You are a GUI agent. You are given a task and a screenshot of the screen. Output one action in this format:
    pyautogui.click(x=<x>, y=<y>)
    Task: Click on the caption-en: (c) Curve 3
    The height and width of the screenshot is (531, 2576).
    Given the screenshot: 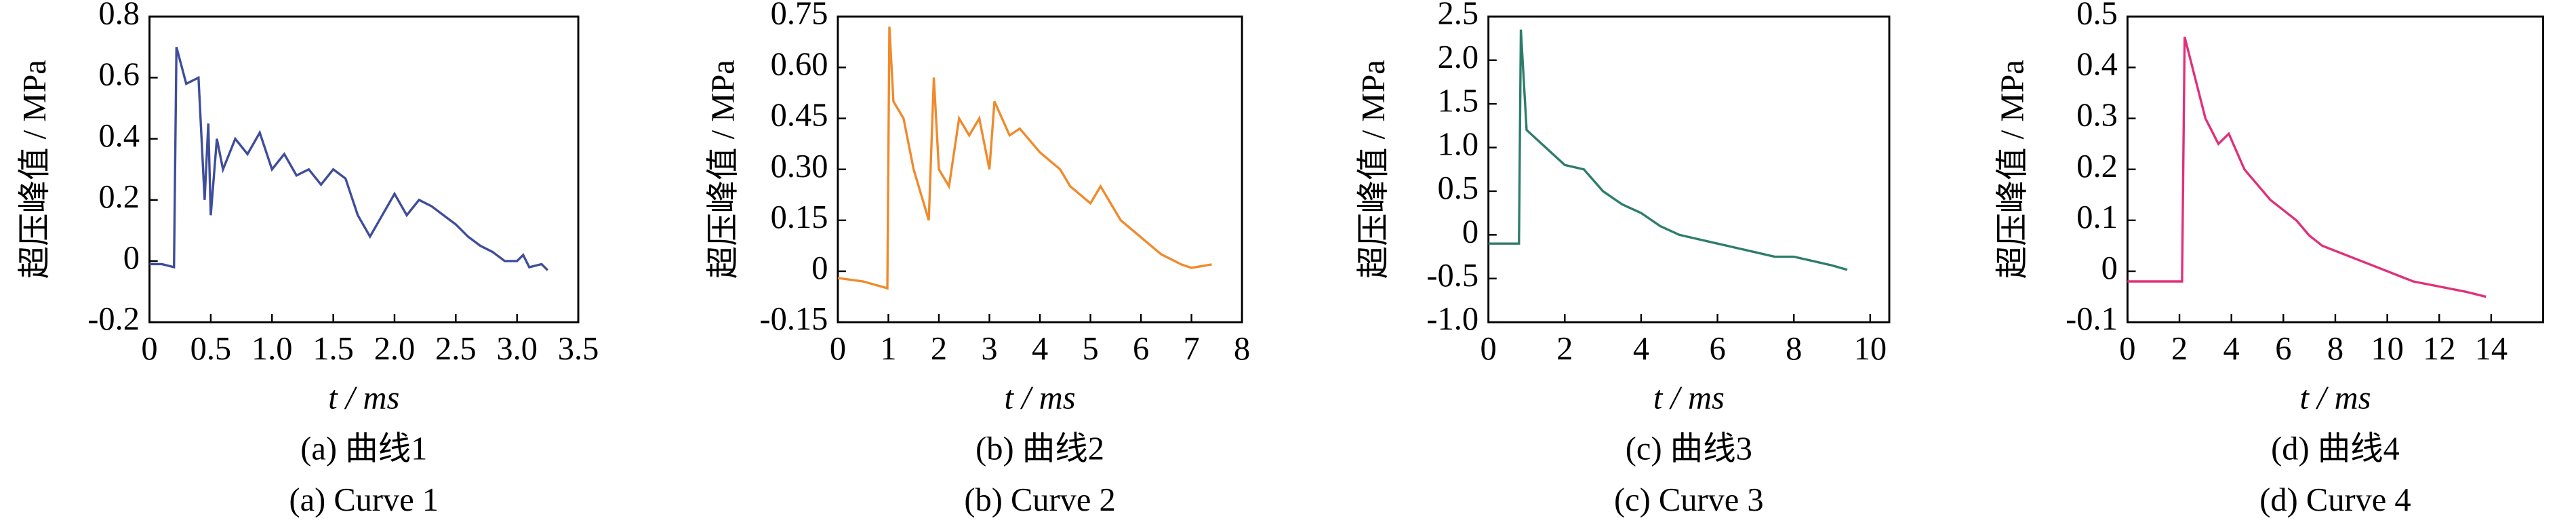 What is the action you would take?
    pyautogui.click(x=1689, y=500)
    